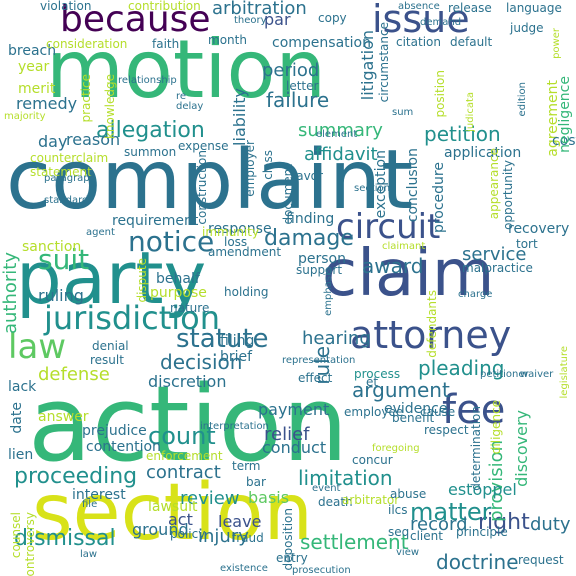 The width and height of the screenshot is (576, 576). What do you see at coordinates (87, 44) in the screenshot?
I see `cloud-word: consideration` at bounding box center [87, 44].